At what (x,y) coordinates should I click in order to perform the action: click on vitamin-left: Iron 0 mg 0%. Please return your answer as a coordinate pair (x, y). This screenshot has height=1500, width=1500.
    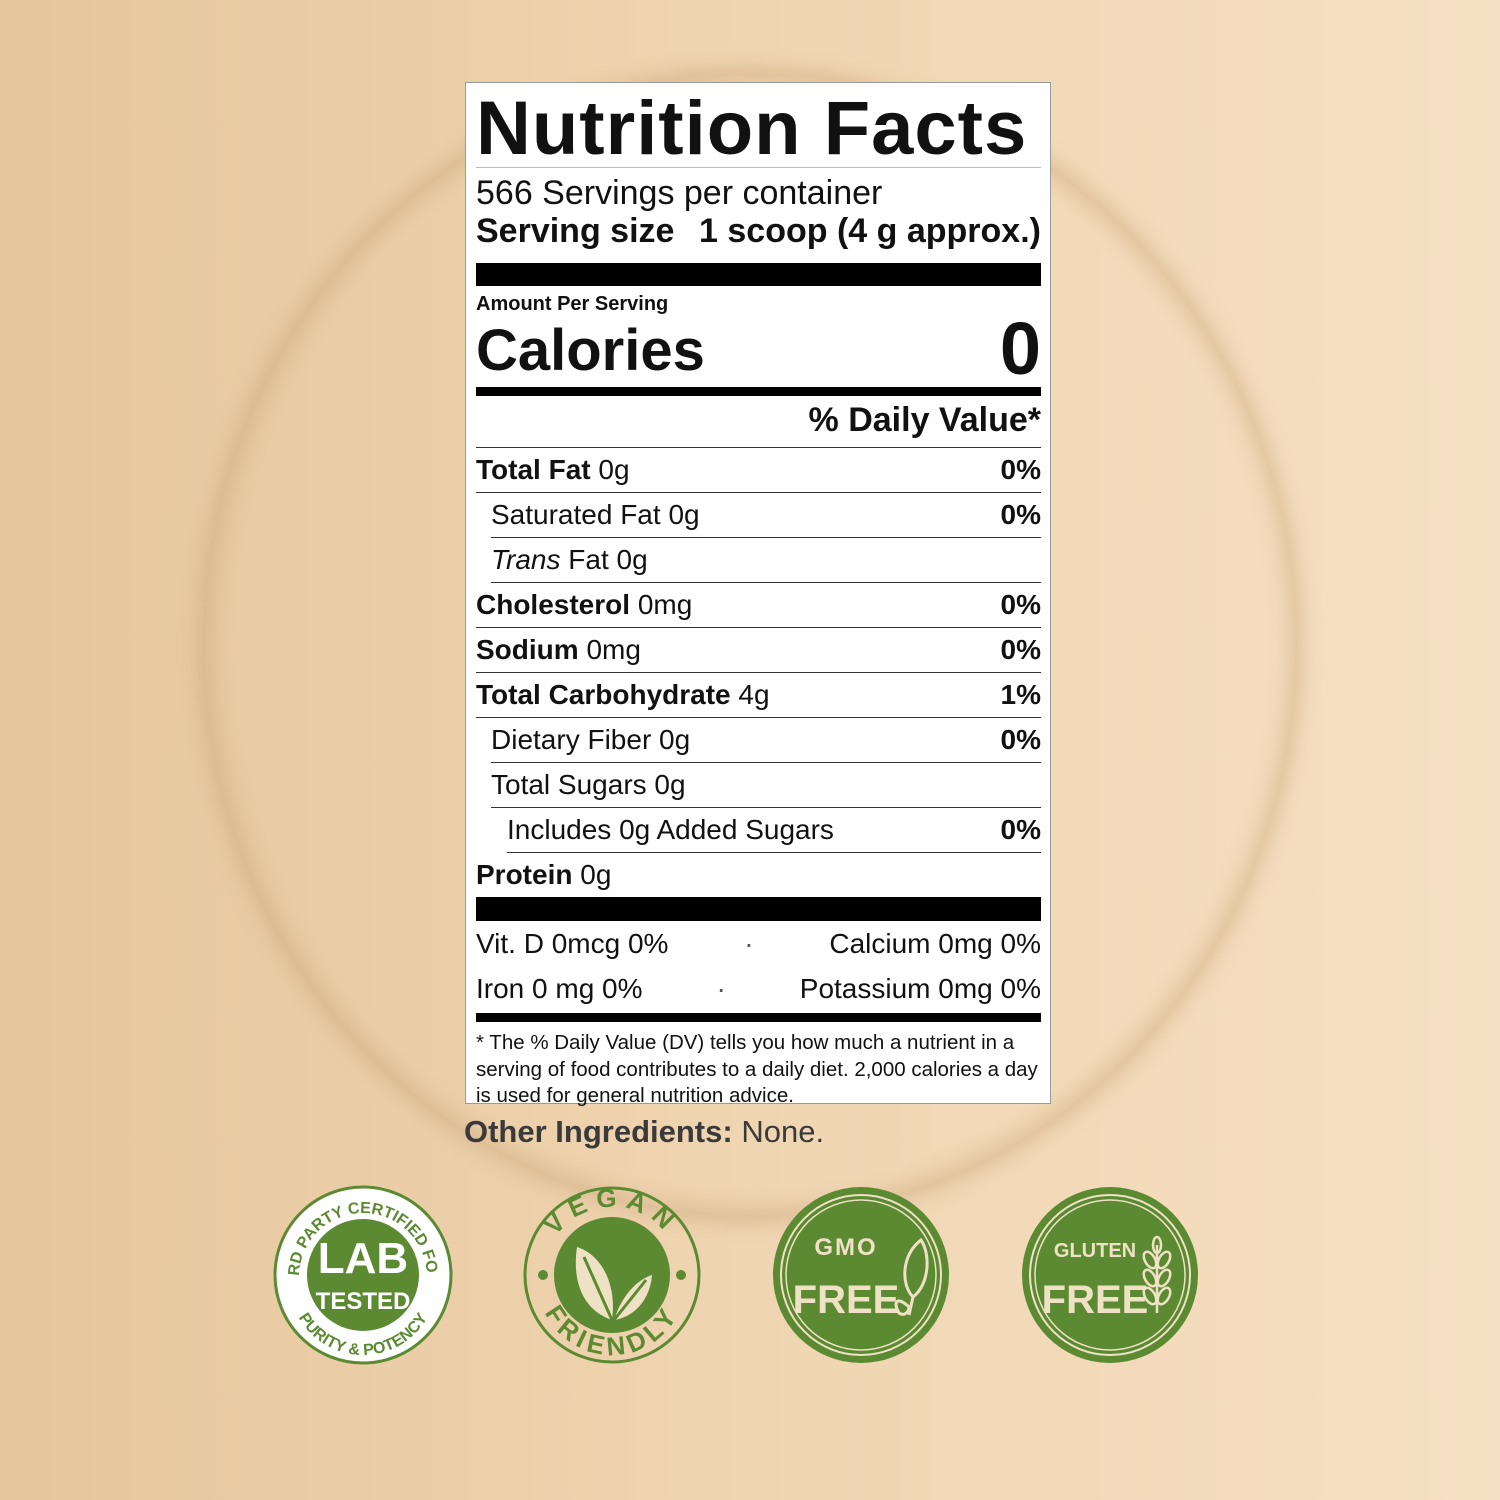
    Looking at the image, I should click on (559, 988).